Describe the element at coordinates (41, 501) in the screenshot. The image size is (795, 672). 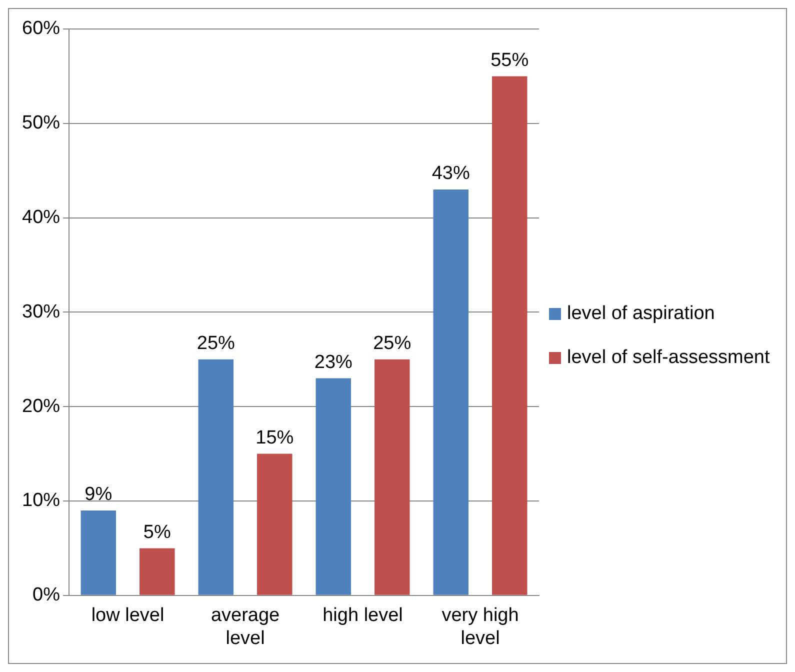
I see `y-tick-label: 10%` at that location.